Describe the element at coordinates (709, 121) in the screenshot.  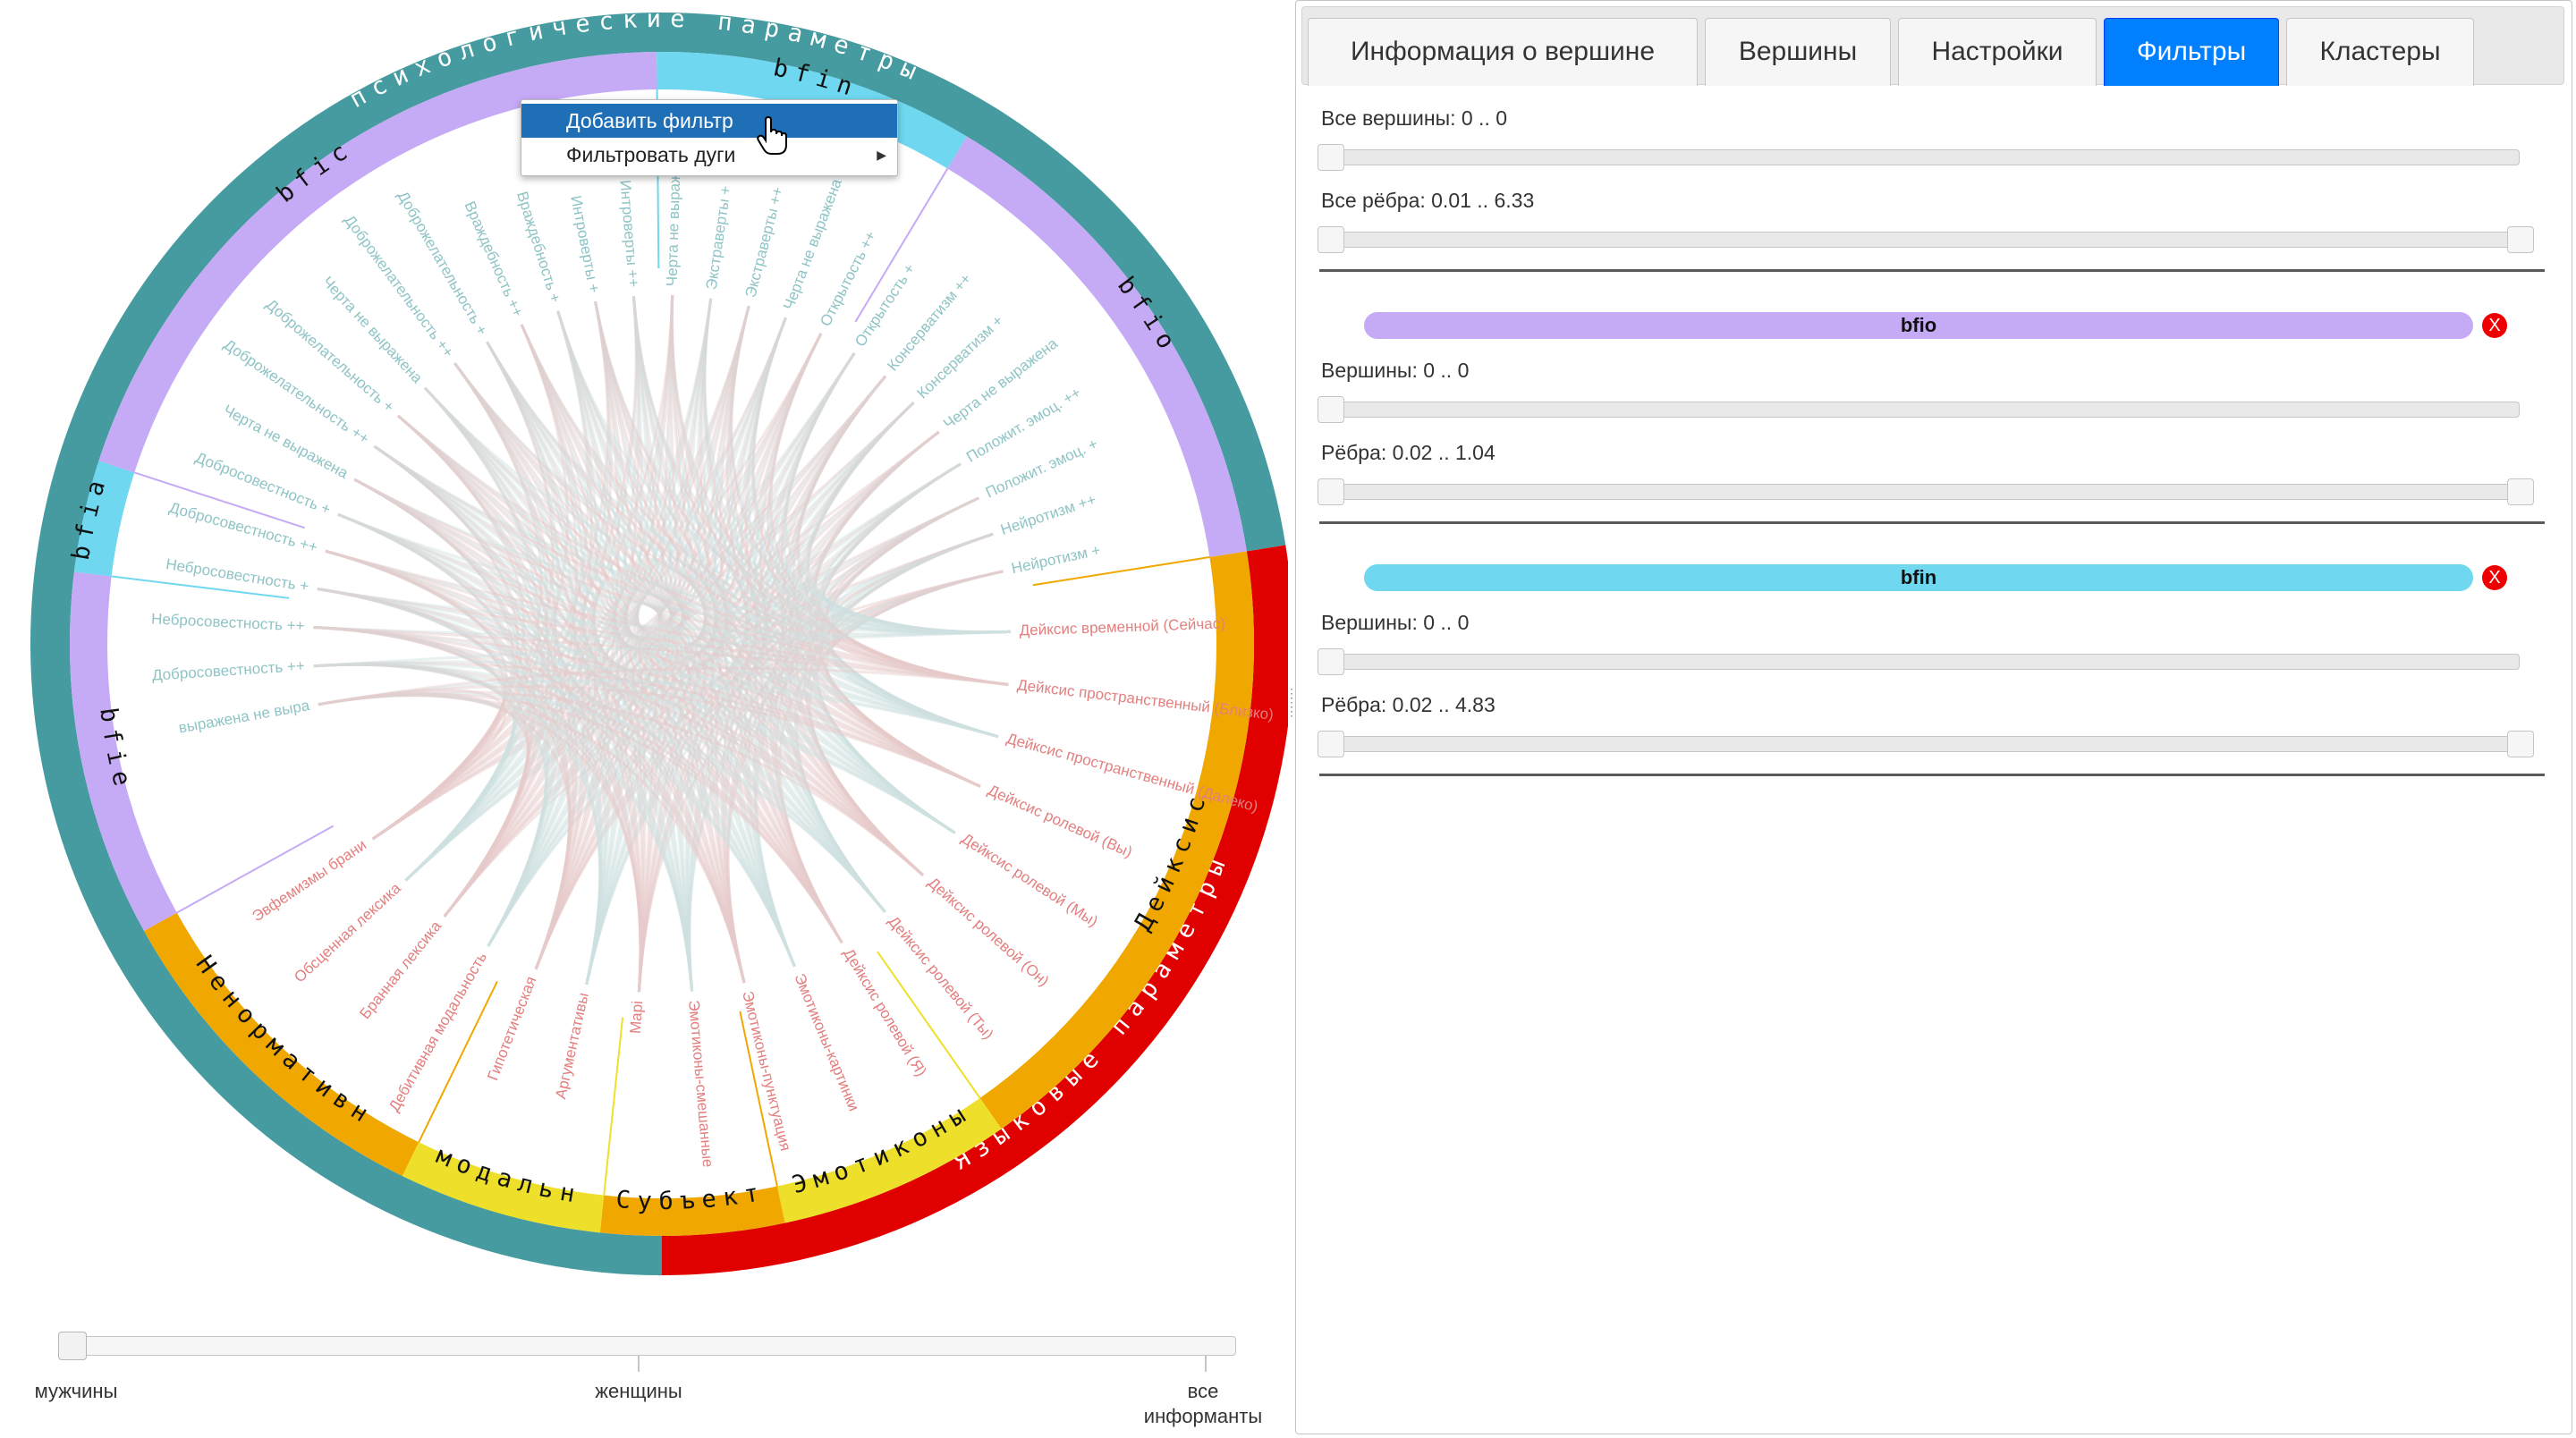
I see `menu-item-add-filter: Добавить фильтр` at that location.